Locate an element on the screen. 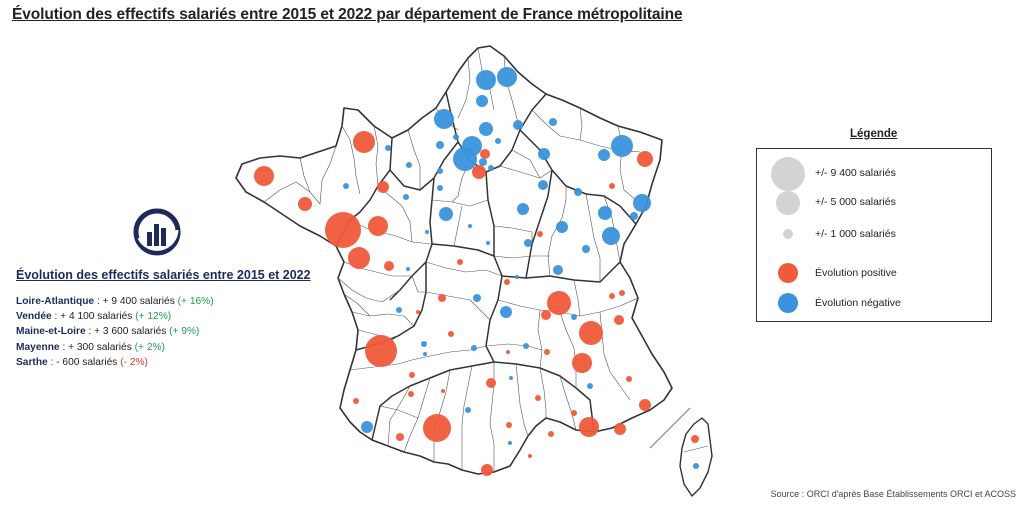 Image resolution: width=1024 pixels, height=512 pixels. stat-dept: Maine-et-Loire is located at coordinates (51, 332).